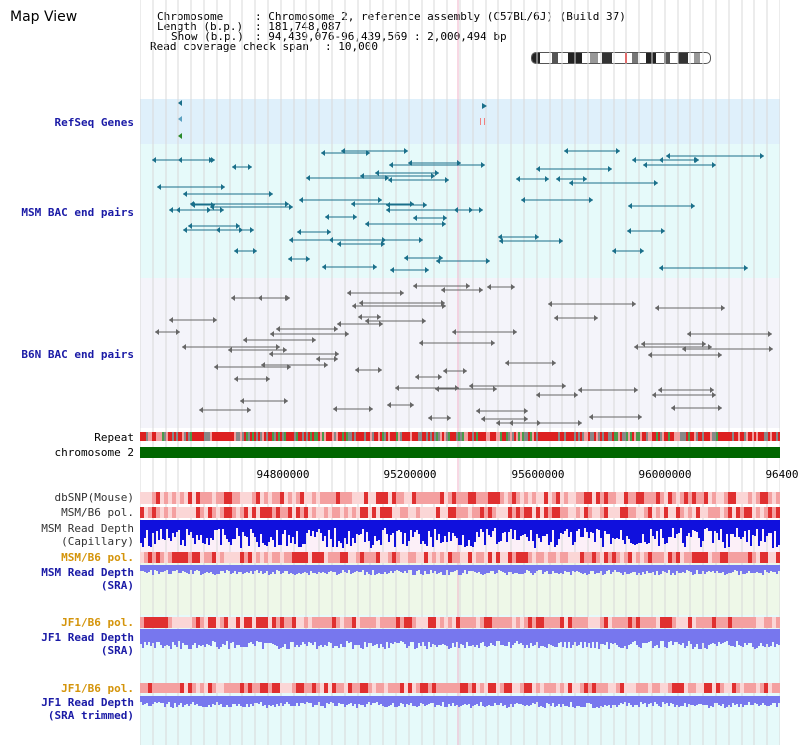 The width and height of the screenshot is (800, 745). Describe the element at coordinates (77, 354) in the screenshot. I see `track-label-b6n-bac: B6N BAC end pairs` at that location.